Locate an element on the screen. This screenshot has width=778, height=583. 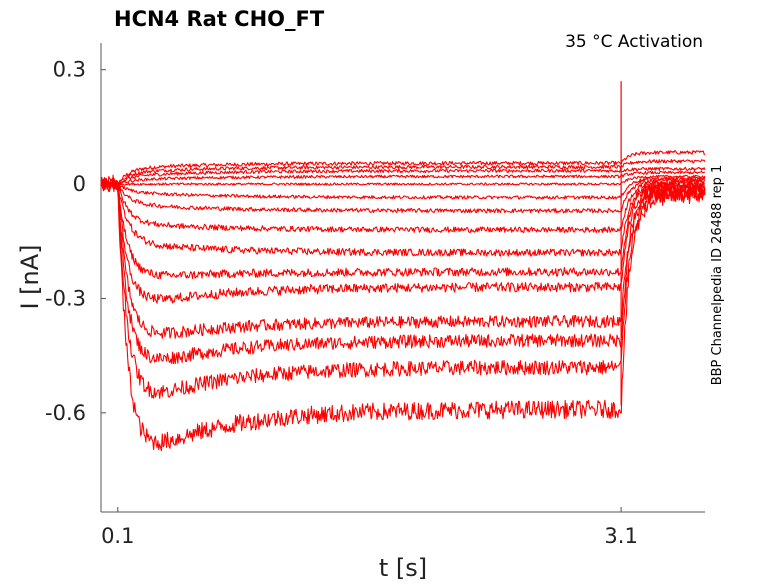
y-tick-label: 0.3 is located at coordinates (69, 70).